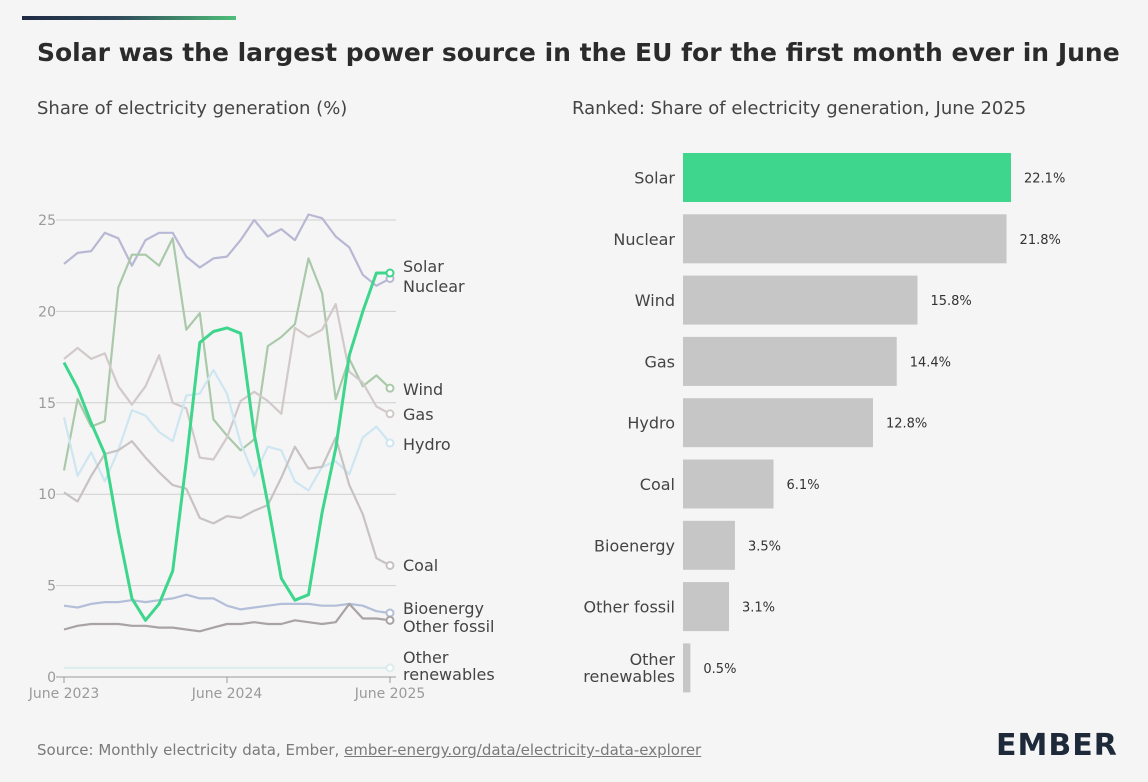  I want to click on bar-value-2: 15.8%, so click(950, 301).